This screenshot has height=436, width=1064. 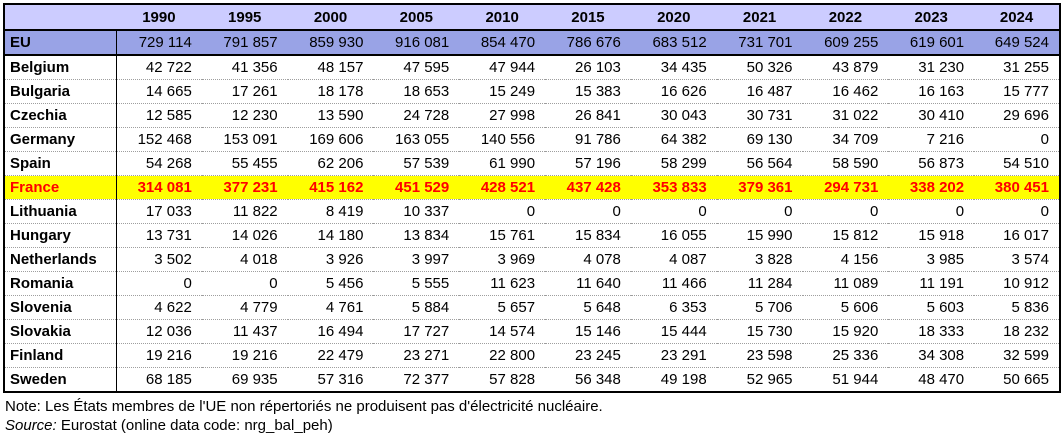 I want to click on country-cell: Netherlands, so click(x=60, y=259).